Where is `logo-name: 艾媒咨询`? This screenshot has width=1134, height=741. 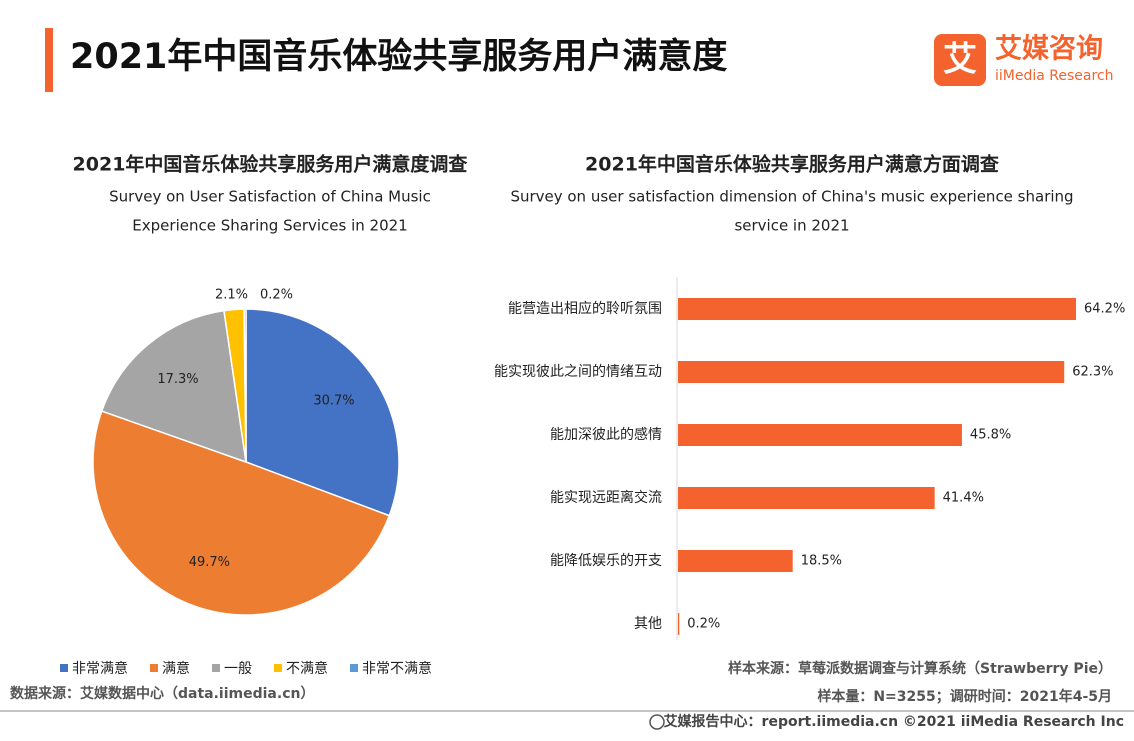 logo-name: 艾媒咨询 is located at coordinates (1049, 49).